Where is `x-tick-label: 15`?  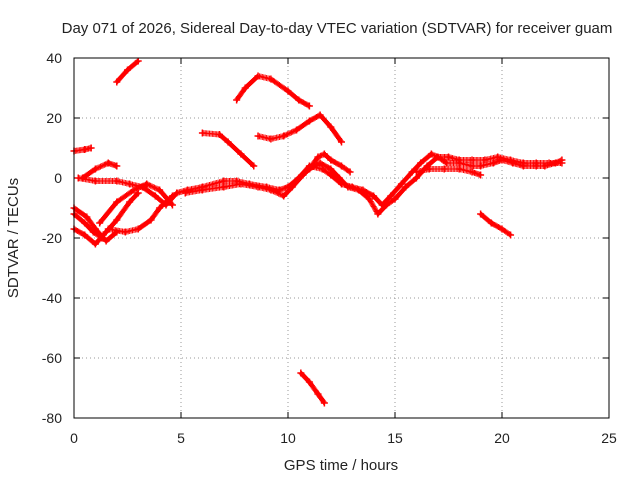 x-tick-label: 15 is located at coordinates (395, 438).